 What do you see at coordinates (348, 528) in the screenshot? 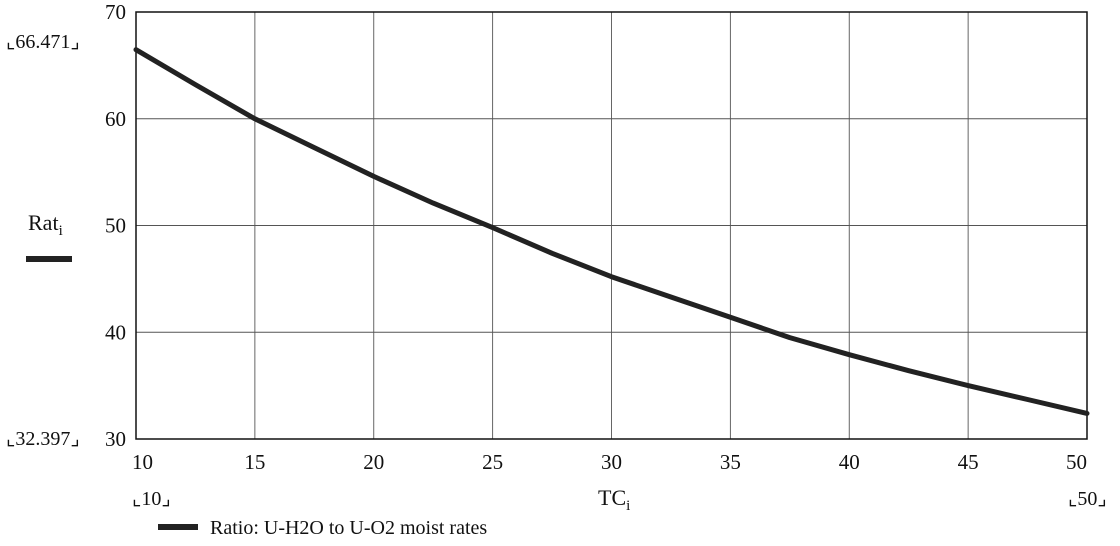
I see `legend-label: Ratio: U-H2O to U-O2 moist rates` at bounding box center [348, 528].